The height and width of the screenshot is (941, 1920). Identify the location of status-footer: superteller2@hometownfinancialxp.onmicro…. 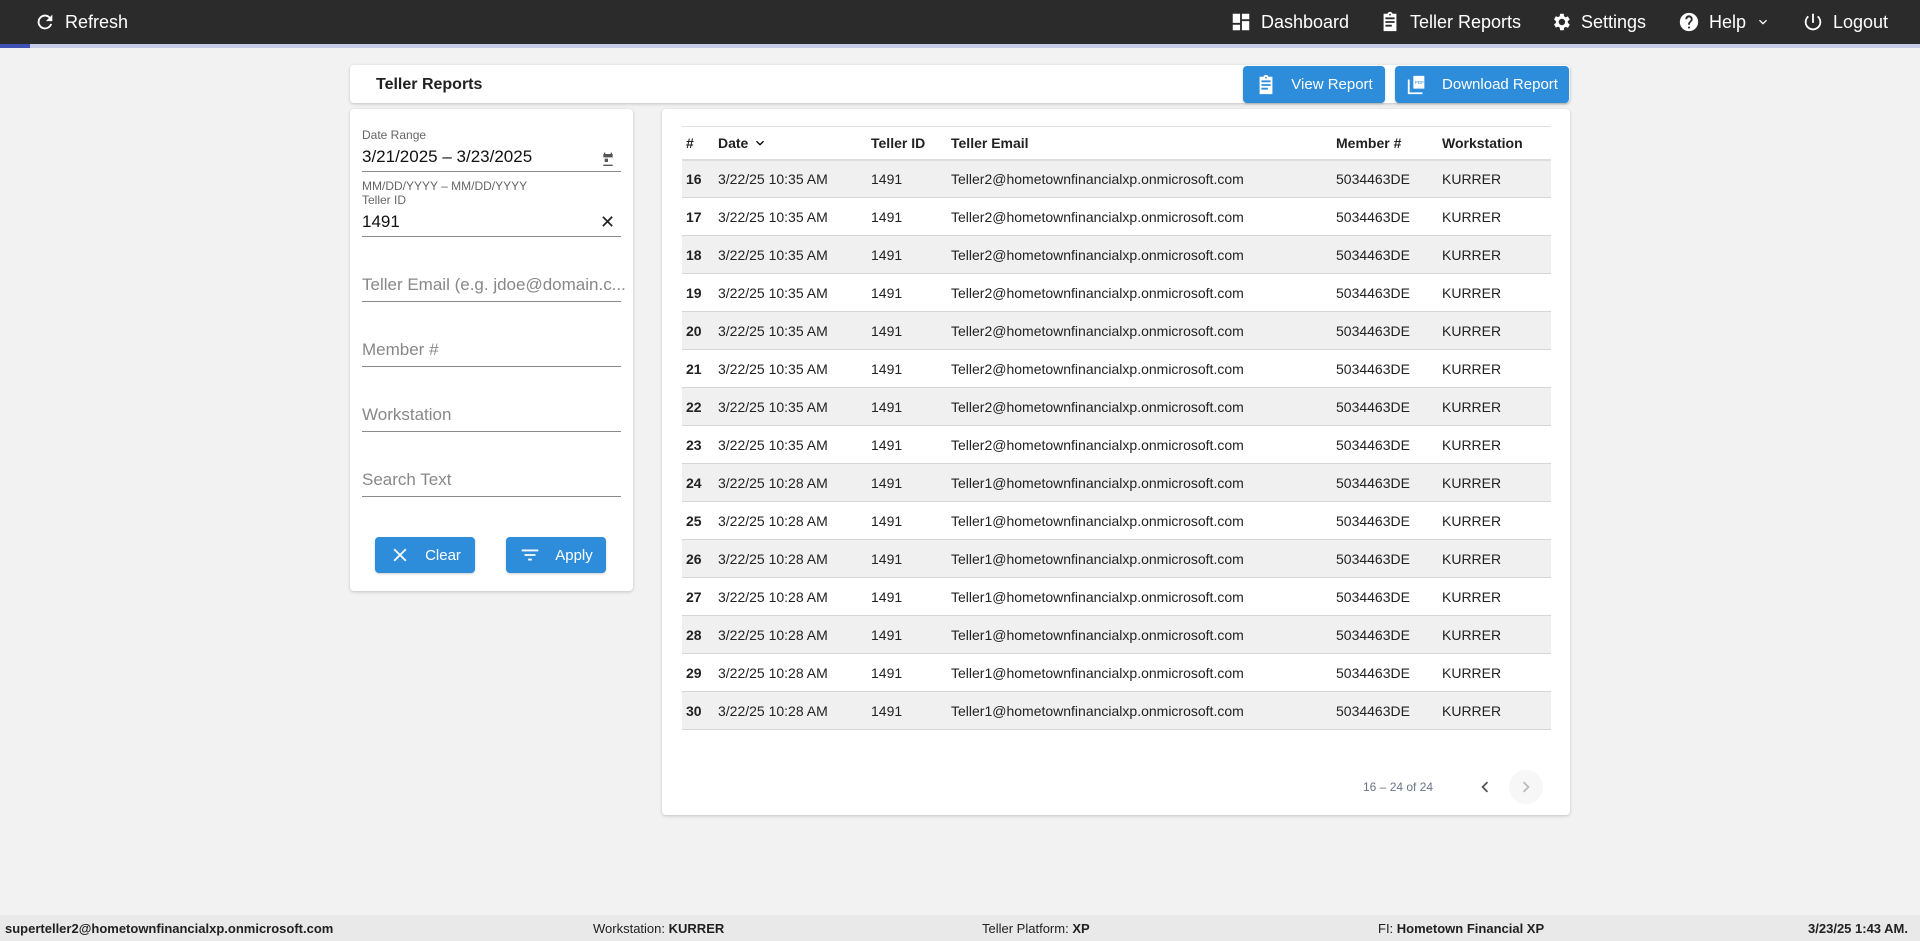
(960, 928).